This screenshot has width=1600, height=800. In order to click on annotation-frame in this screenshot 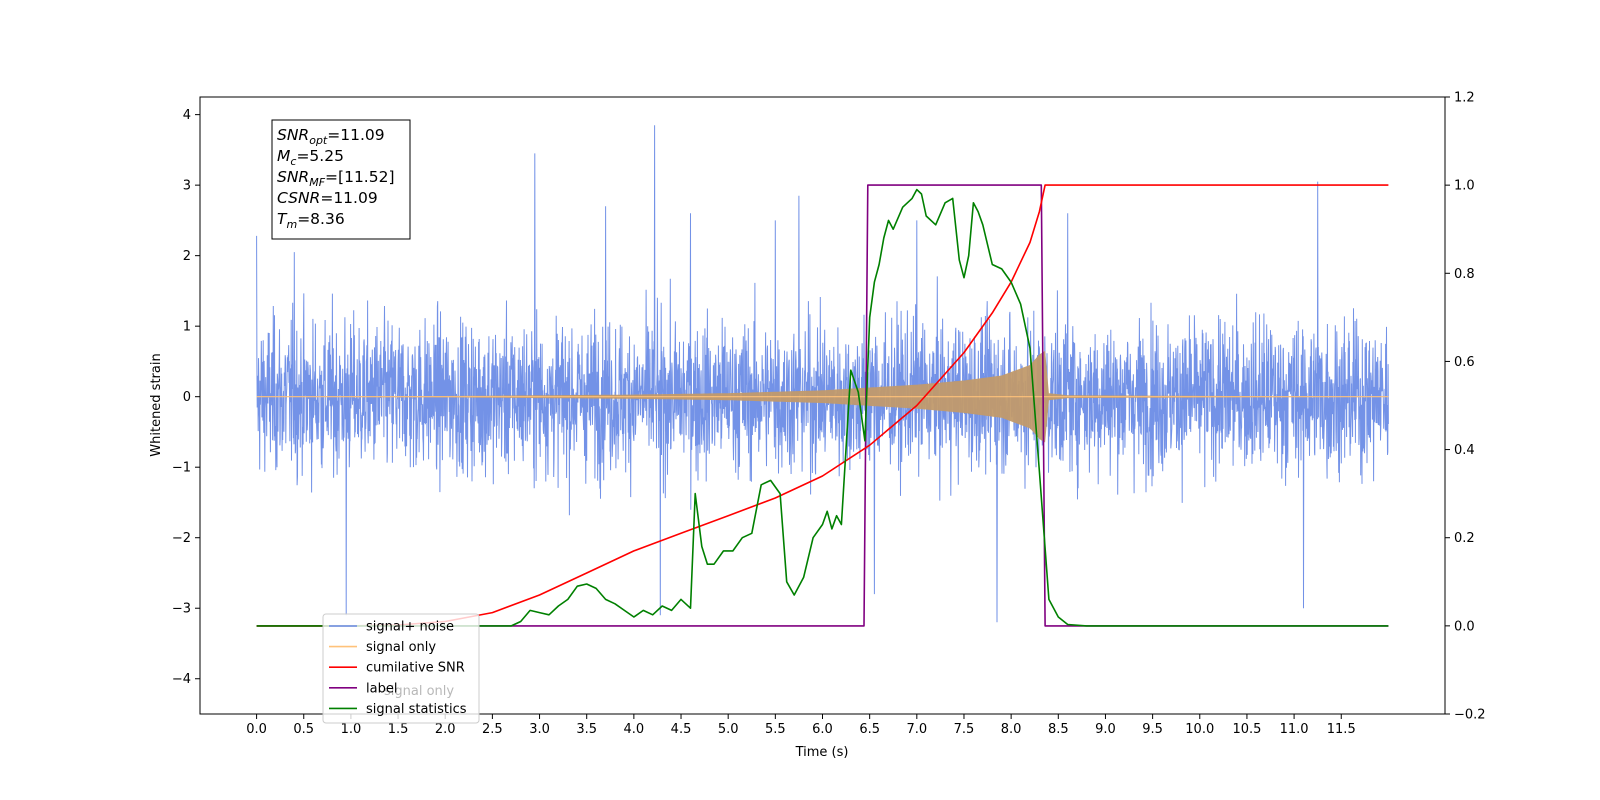, I will do `click(341, 179)`.